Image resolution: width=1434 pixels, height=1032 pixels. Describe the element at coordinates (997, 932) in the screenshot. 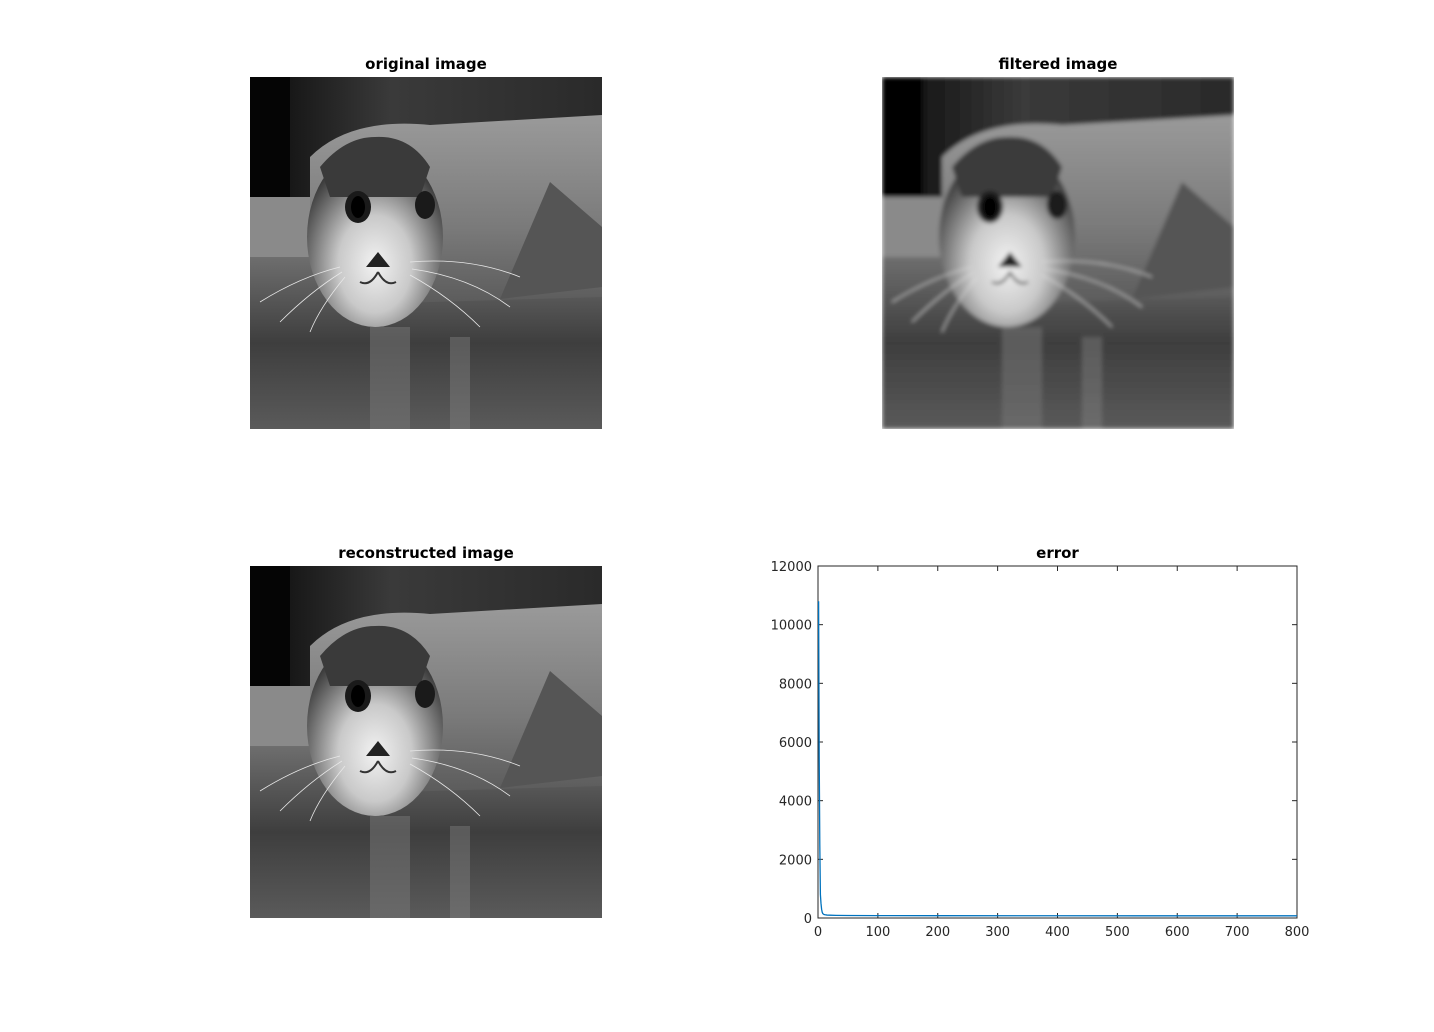

I see `x-tick-label: 300` at that location.